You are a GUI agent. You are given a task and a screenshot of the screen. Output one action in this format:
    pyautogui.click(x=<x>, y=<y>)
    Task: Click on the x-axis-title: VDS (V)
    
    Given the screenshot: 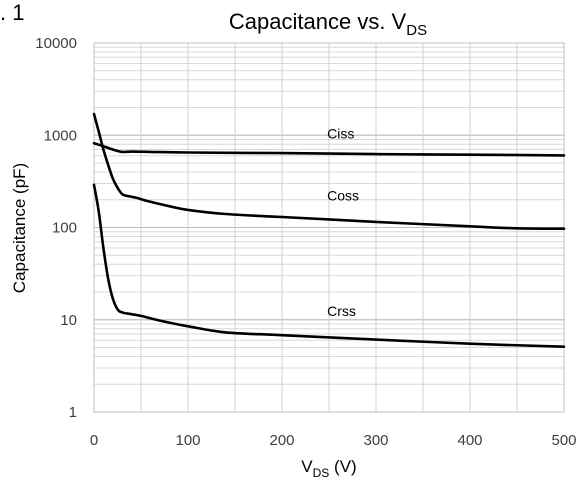 What is the action you would take?
    pyautogui.click(x=328, y=468)
    